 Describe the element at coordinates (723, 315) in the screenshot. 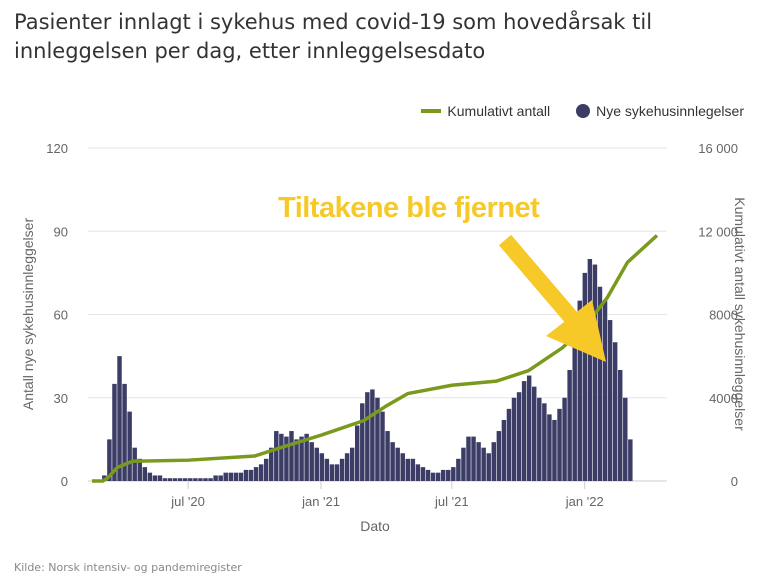

I see `y-tick-right: 8000` at that location.